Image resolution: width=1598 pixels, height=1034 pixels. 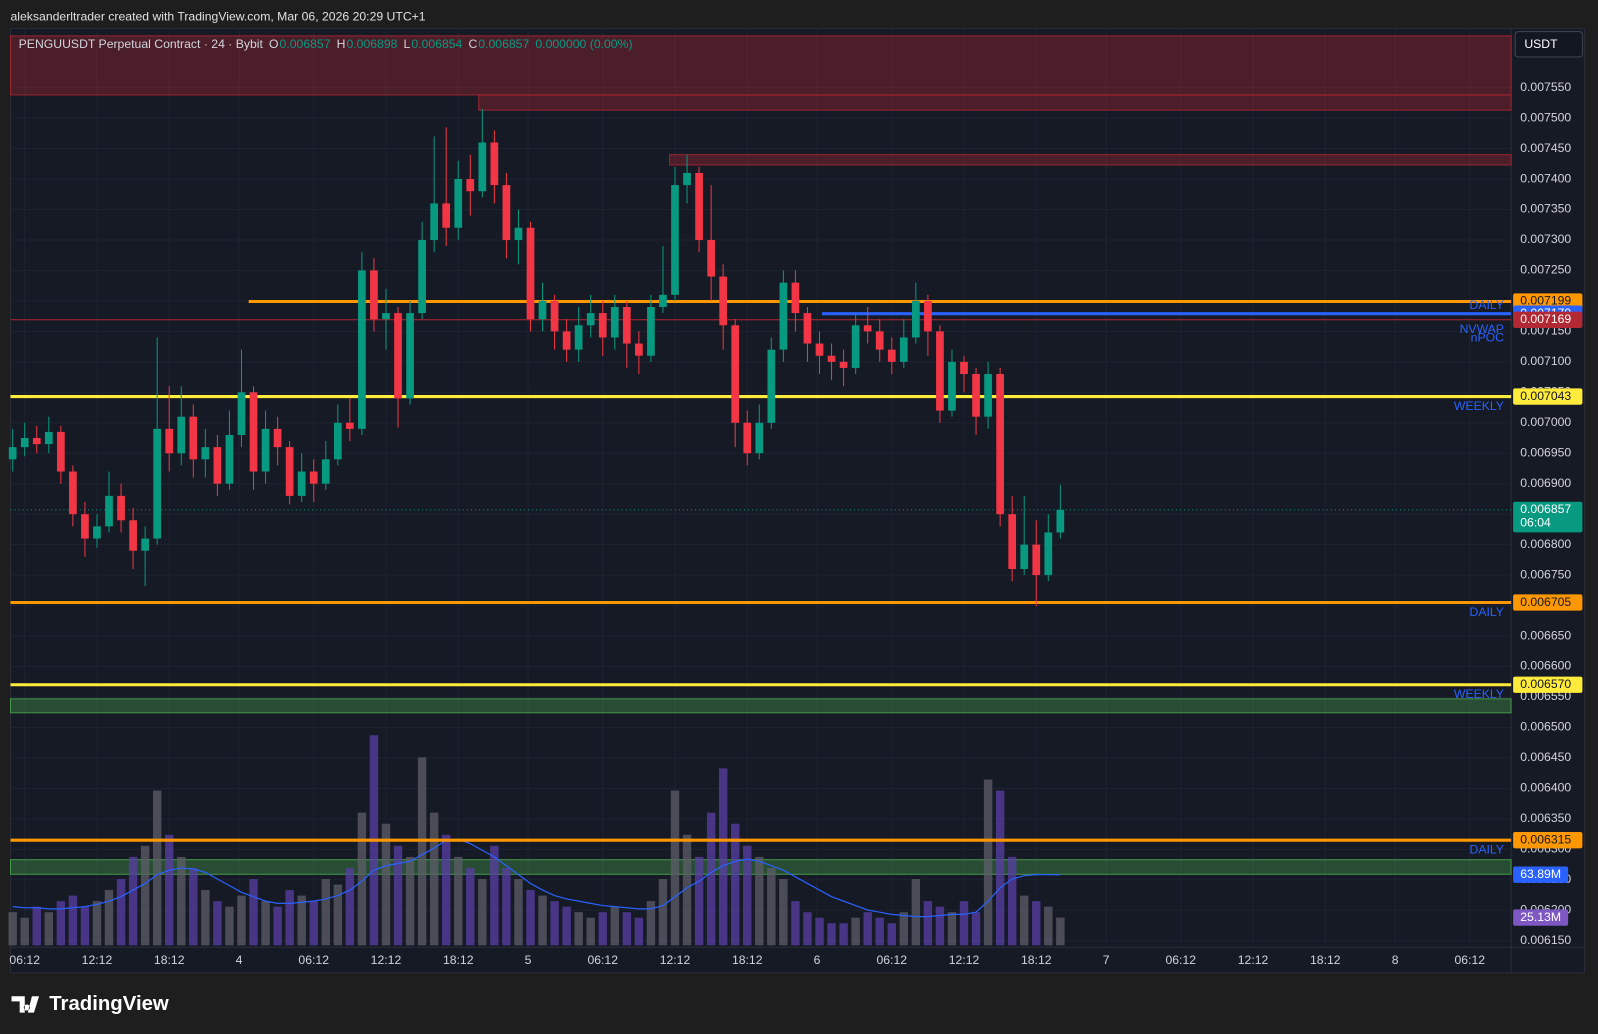 What do you see at coordinates (1545, 839) in the screenshot?
I see `price-badge-label: 0.006315` at bounding box center [1545, 839].